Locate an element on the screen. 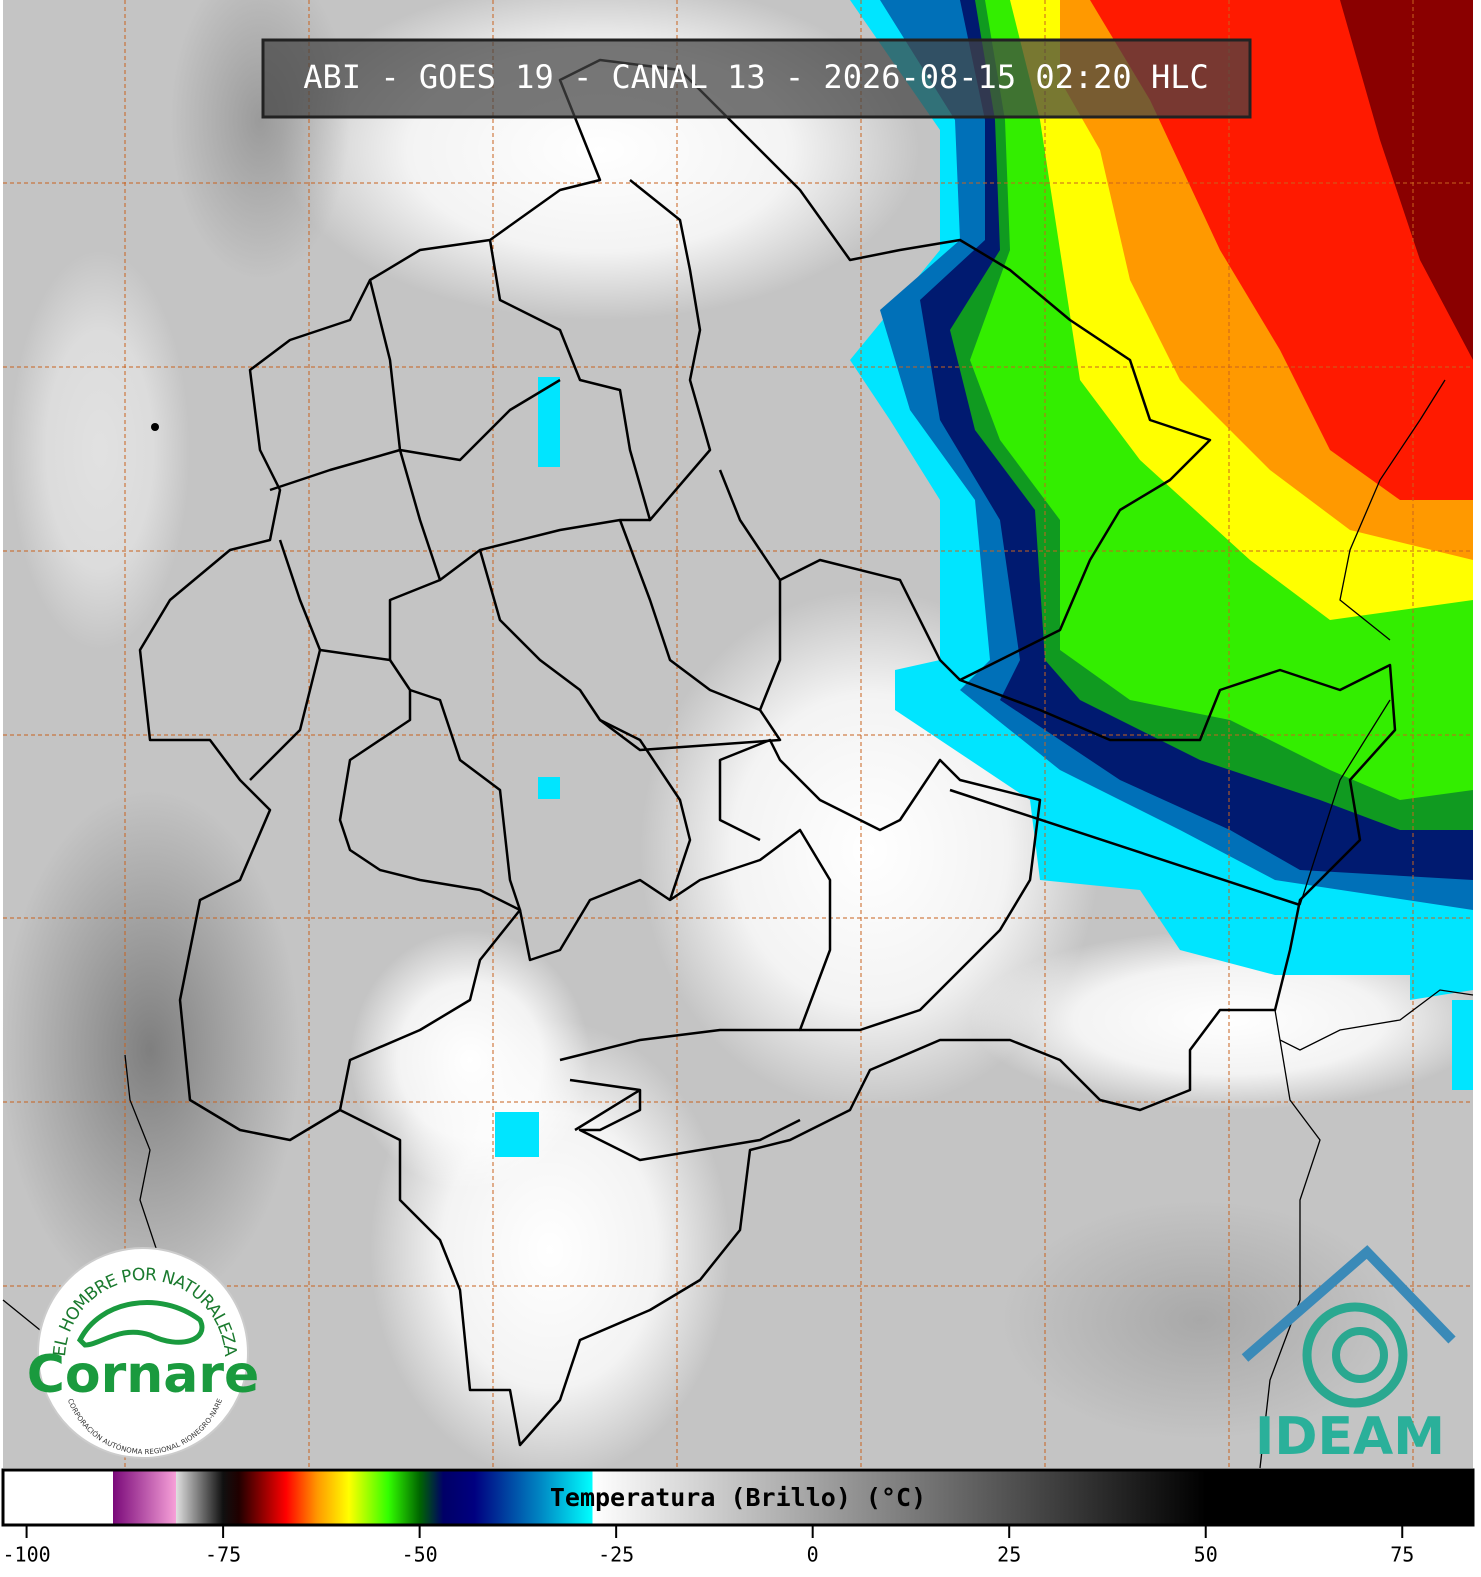 The image size is (1481, 1577). ideam-name: IDEAM is located at coordinates (1350, 1437).